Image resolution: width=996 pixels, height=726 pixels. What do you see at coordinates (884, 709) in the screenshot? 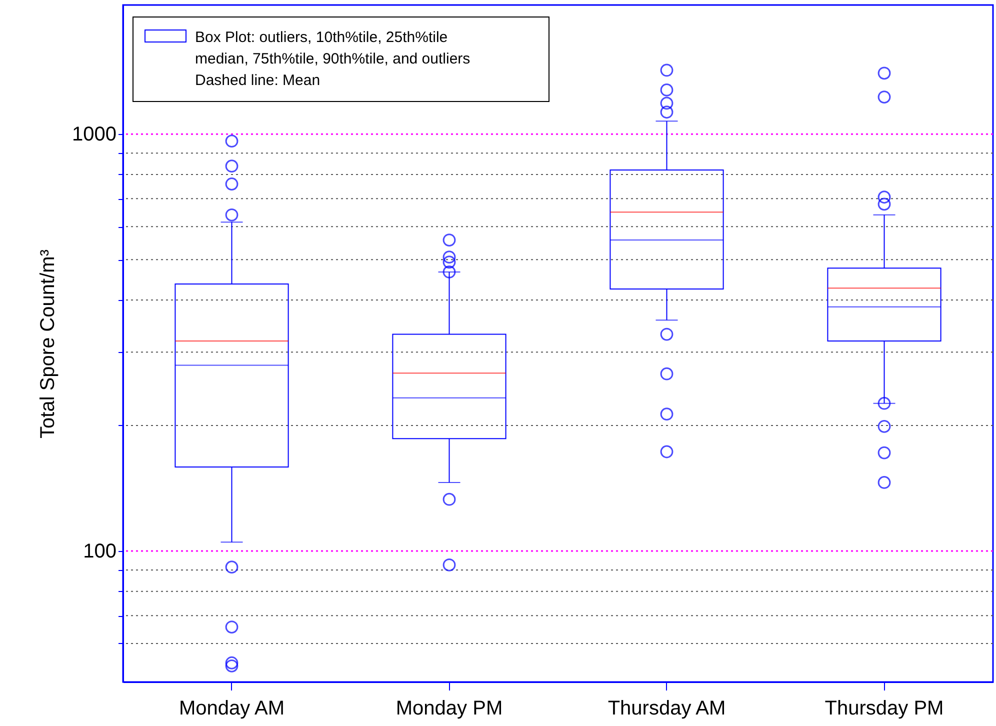
I see `x-tick-label: Thursday PM` at bounding box center [884, 709].